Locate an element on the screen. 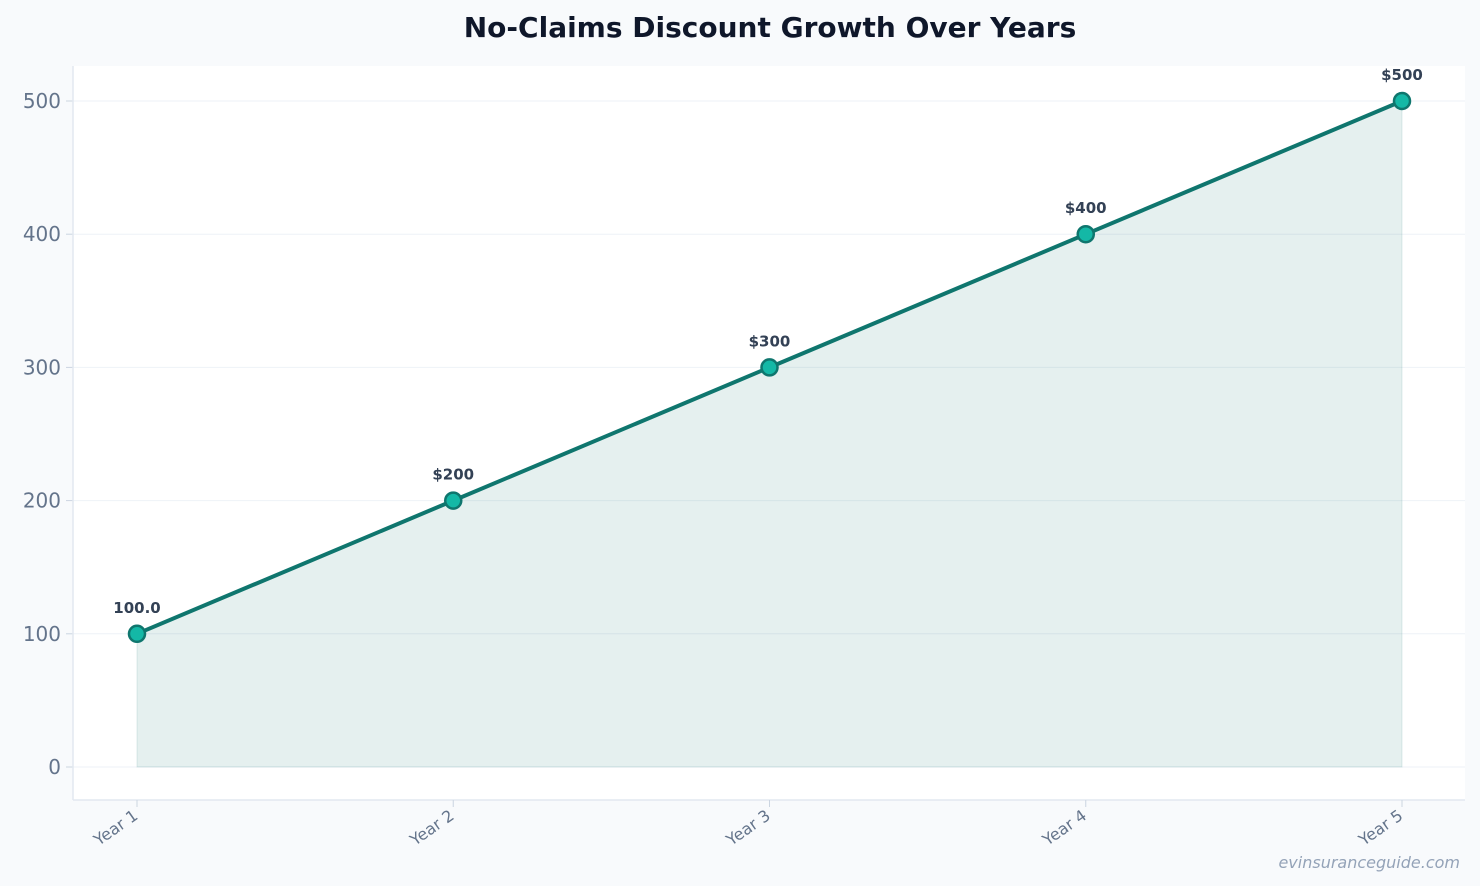 Image resolution: width=1480 pixels, height=886 pixels. chart-title: No-Claims Discount Growth Over Years is located at coordinates (770, 27).